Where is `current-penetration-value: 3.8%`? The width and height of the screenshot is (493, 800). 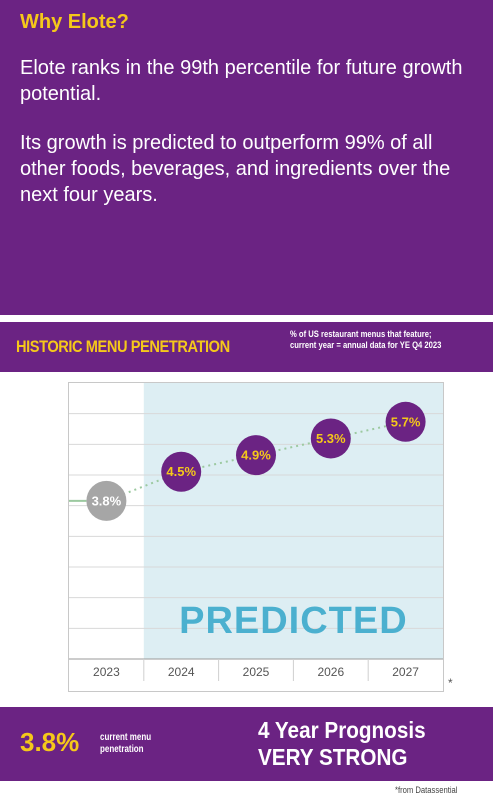
current-penetration-value: 3.8% is located at coordinates (50, 742).